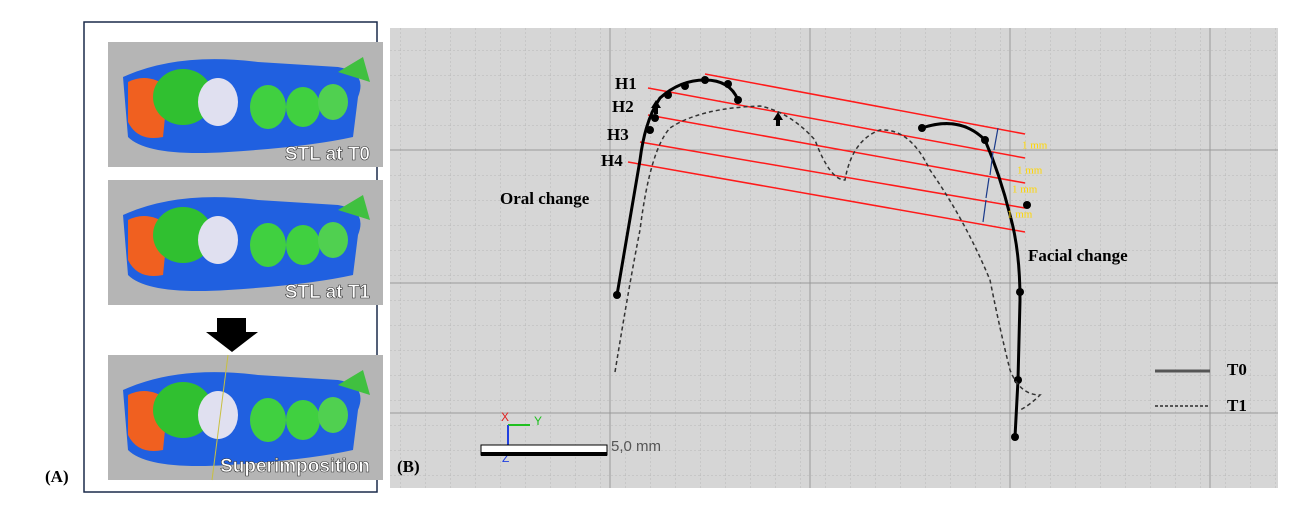 This screenshot has width=1306, height=522. Describe the element at coordinates (990, 175) in the screenshot. I see `spacing-arrows` at that location.